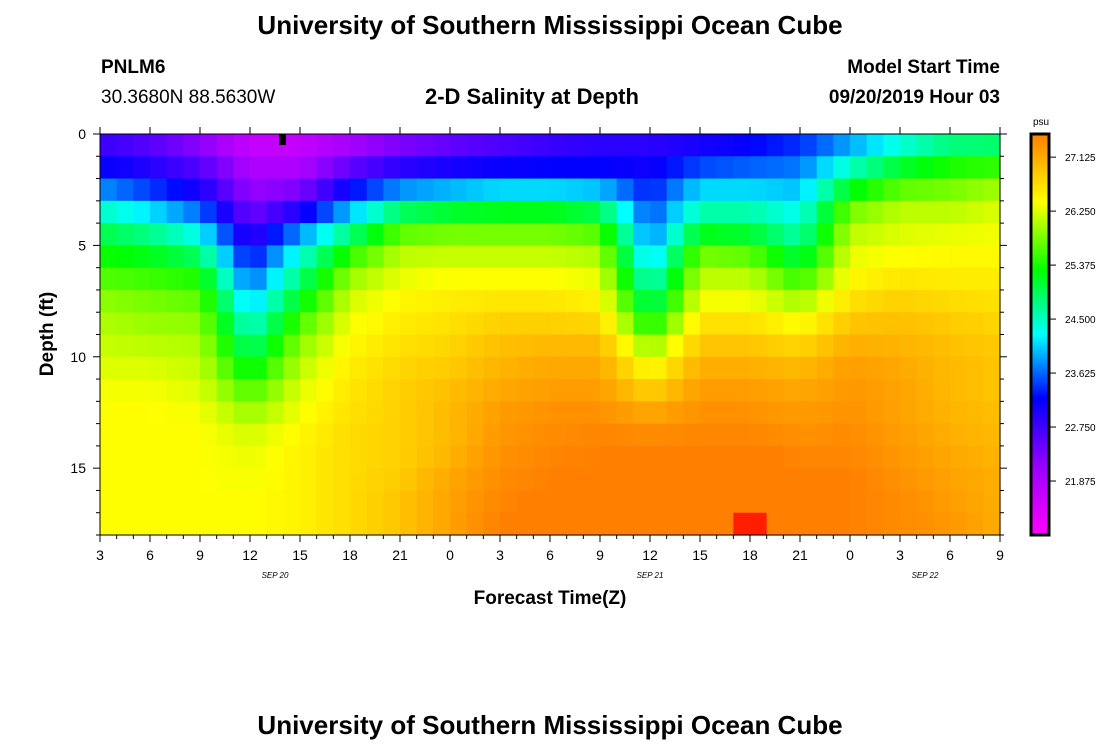 This screenshot has height=750, width=1100. I want to click on colorbar-tick-label: 22.750, so click(1080, 428).